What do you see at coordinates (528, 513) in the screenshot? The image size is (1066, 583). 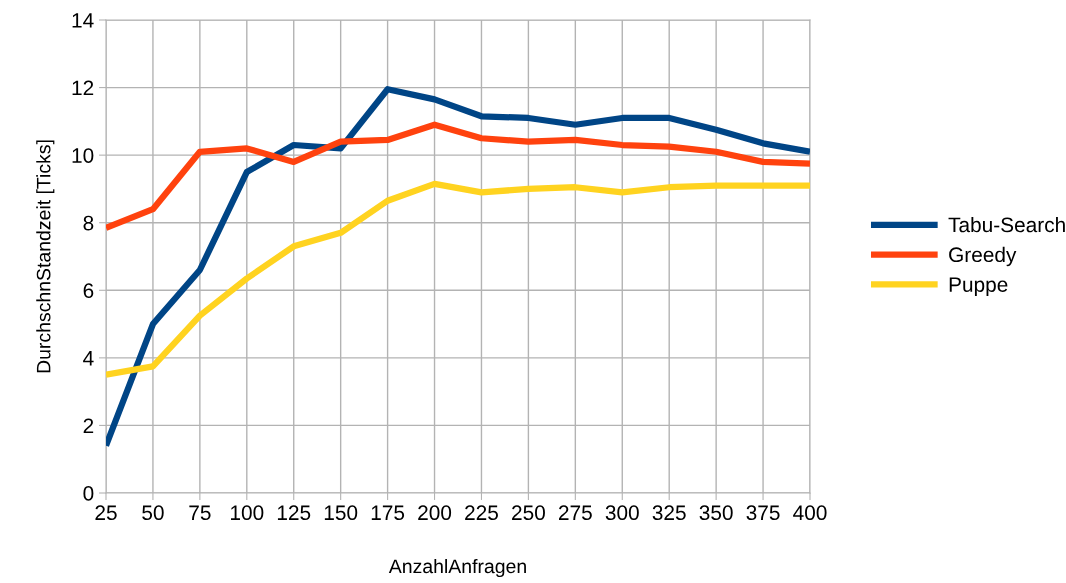 I see `x-tick-label: 250` at bounding box center [528, 513].